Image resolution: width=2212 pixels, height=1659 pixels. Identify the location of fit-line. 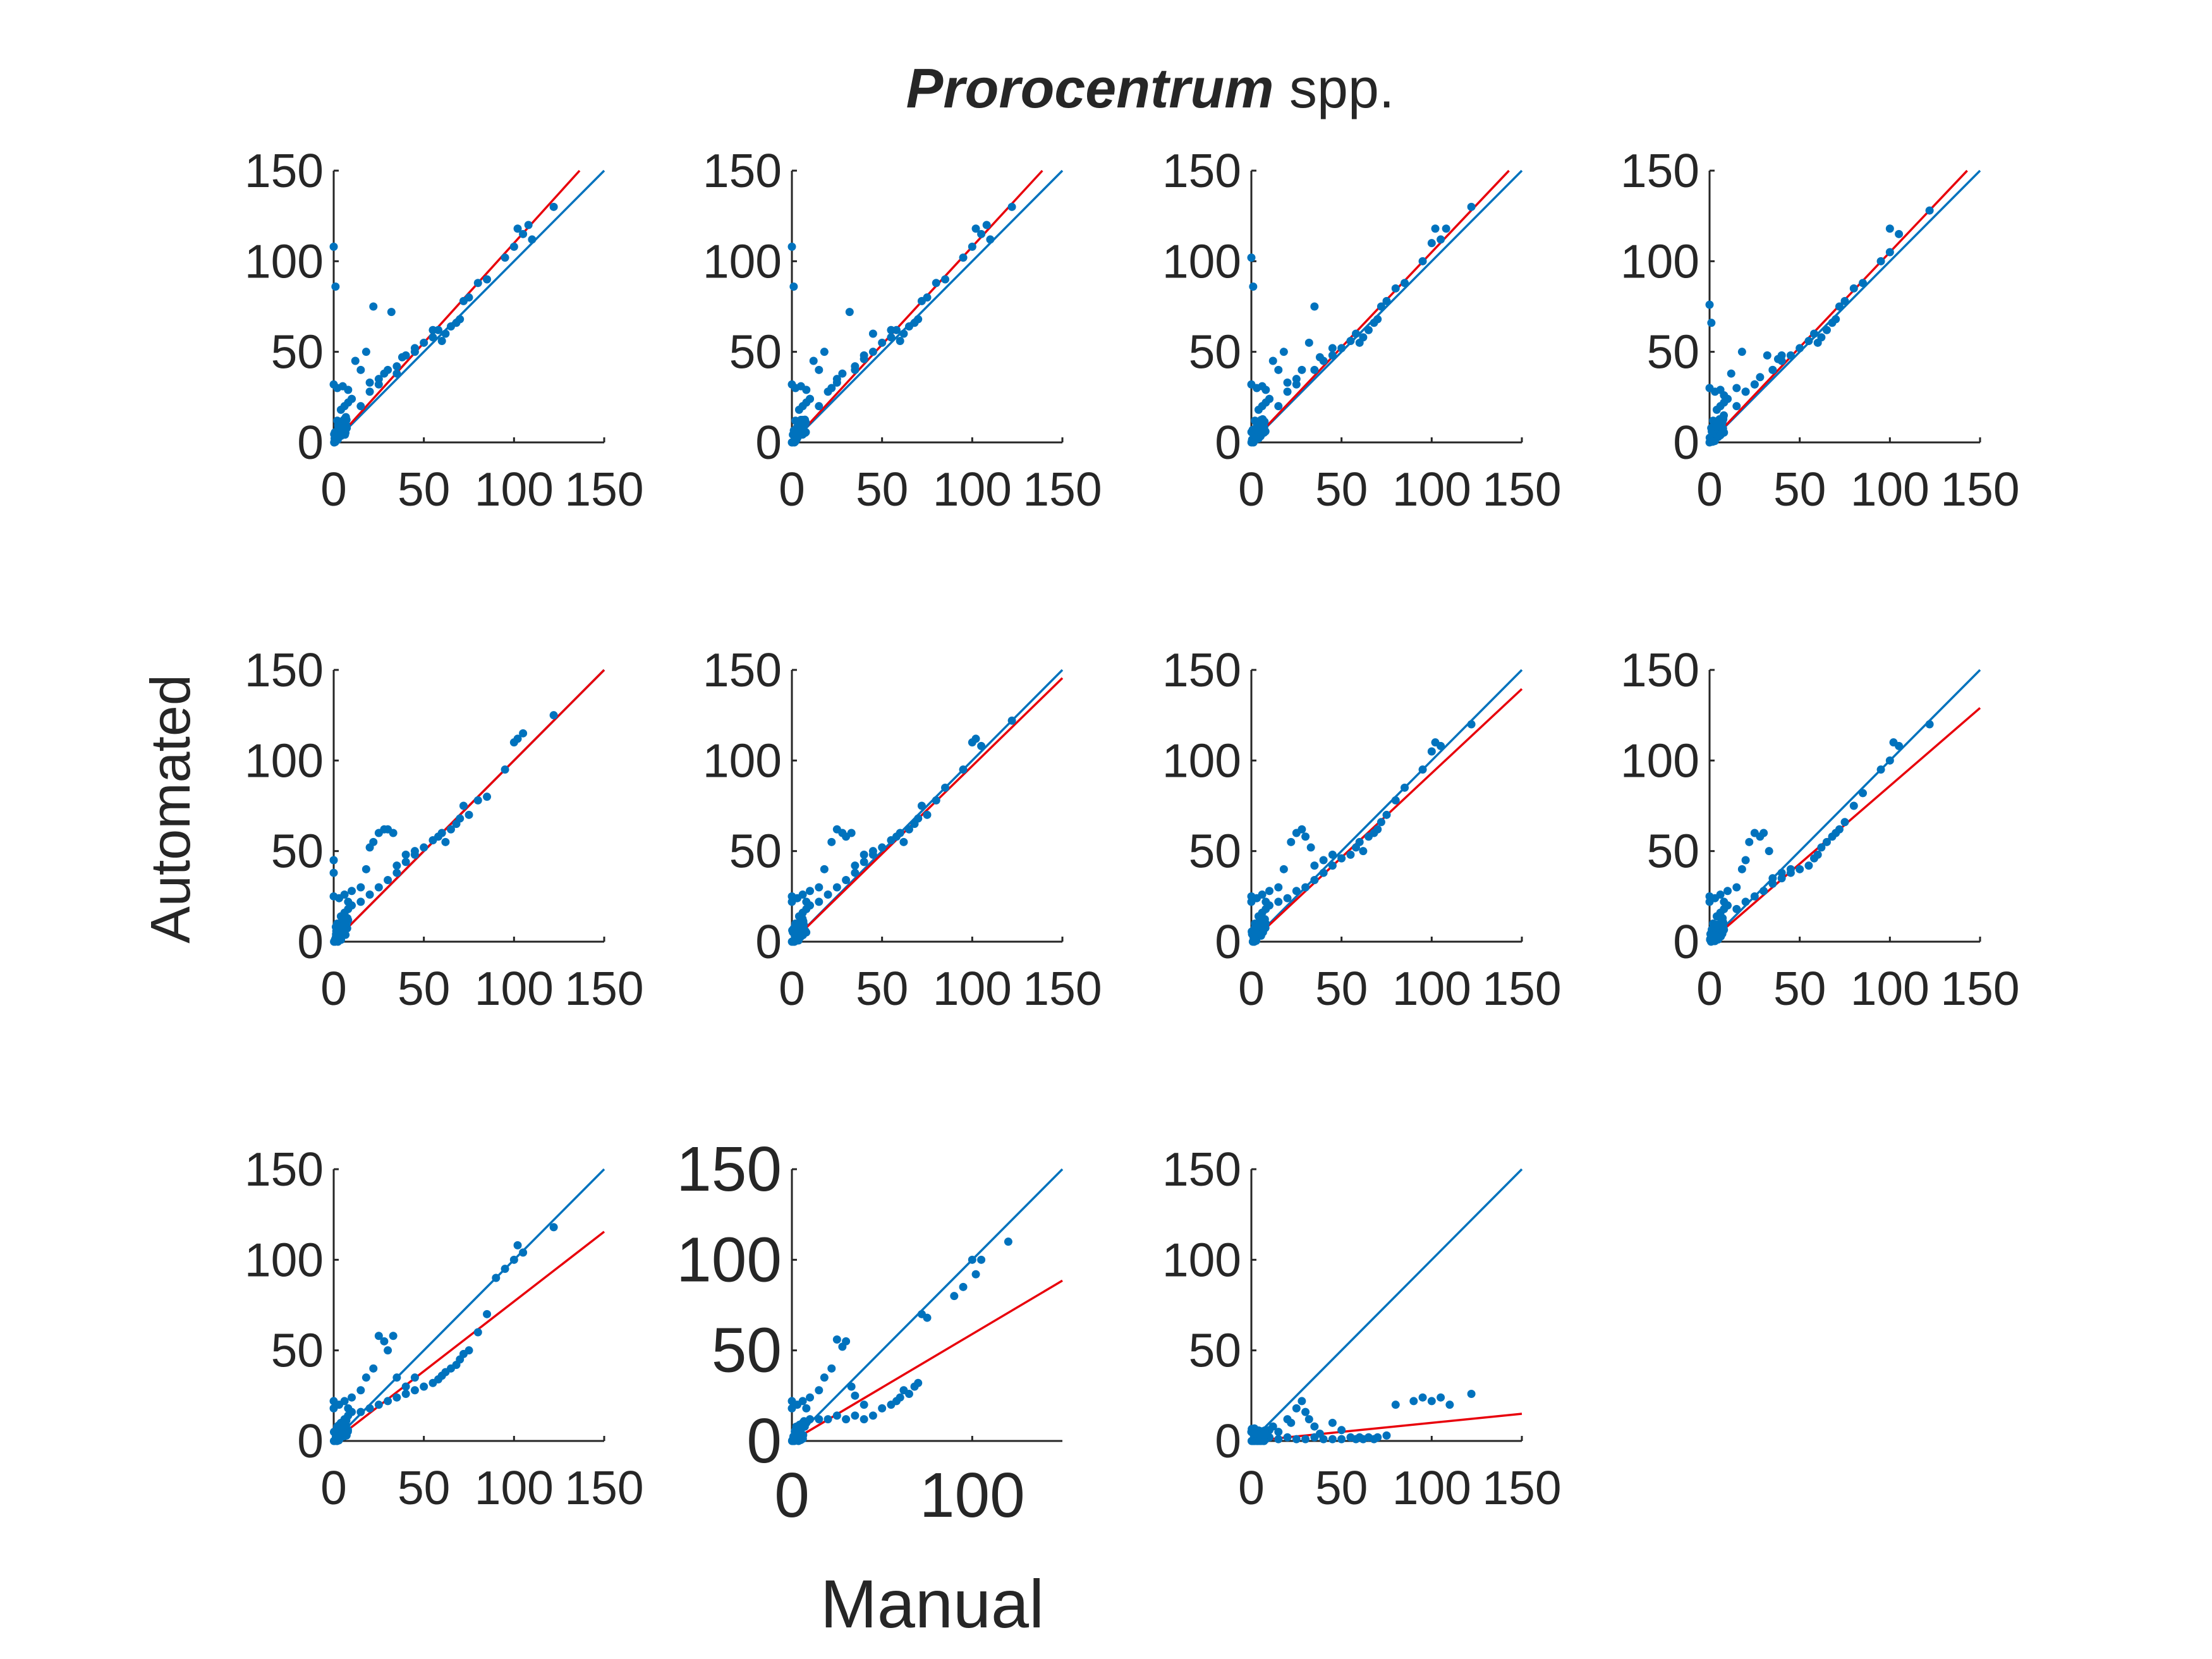
(927, 810).